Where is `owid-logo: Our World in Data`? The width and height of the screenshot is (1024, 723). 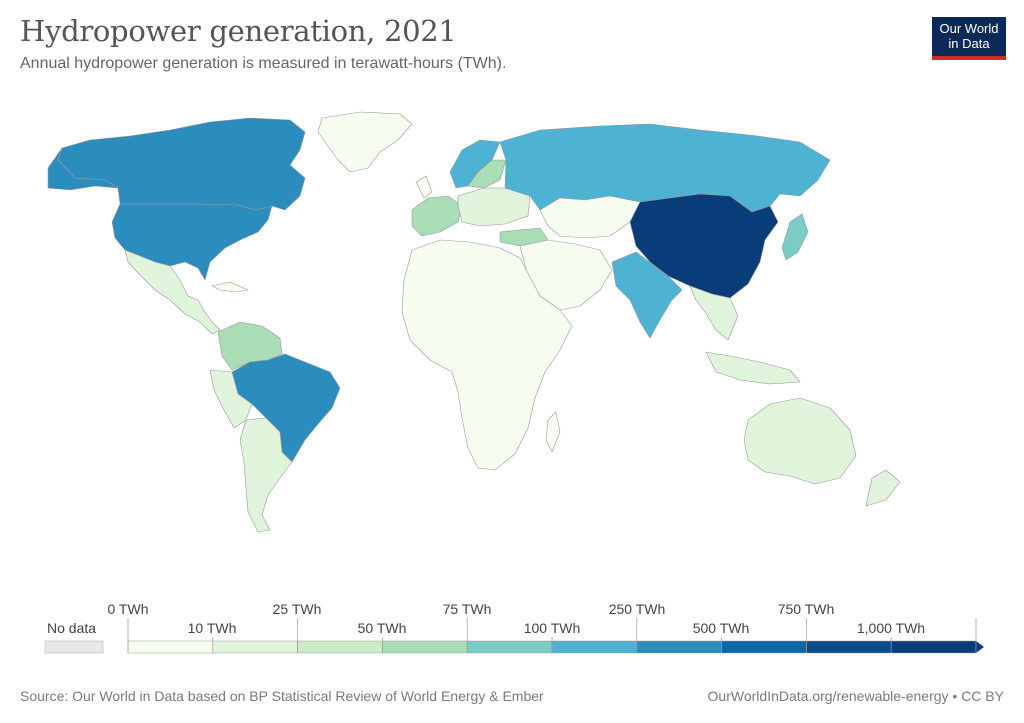
owid-logo: Our World in Data is located at coordinates (969, 38).